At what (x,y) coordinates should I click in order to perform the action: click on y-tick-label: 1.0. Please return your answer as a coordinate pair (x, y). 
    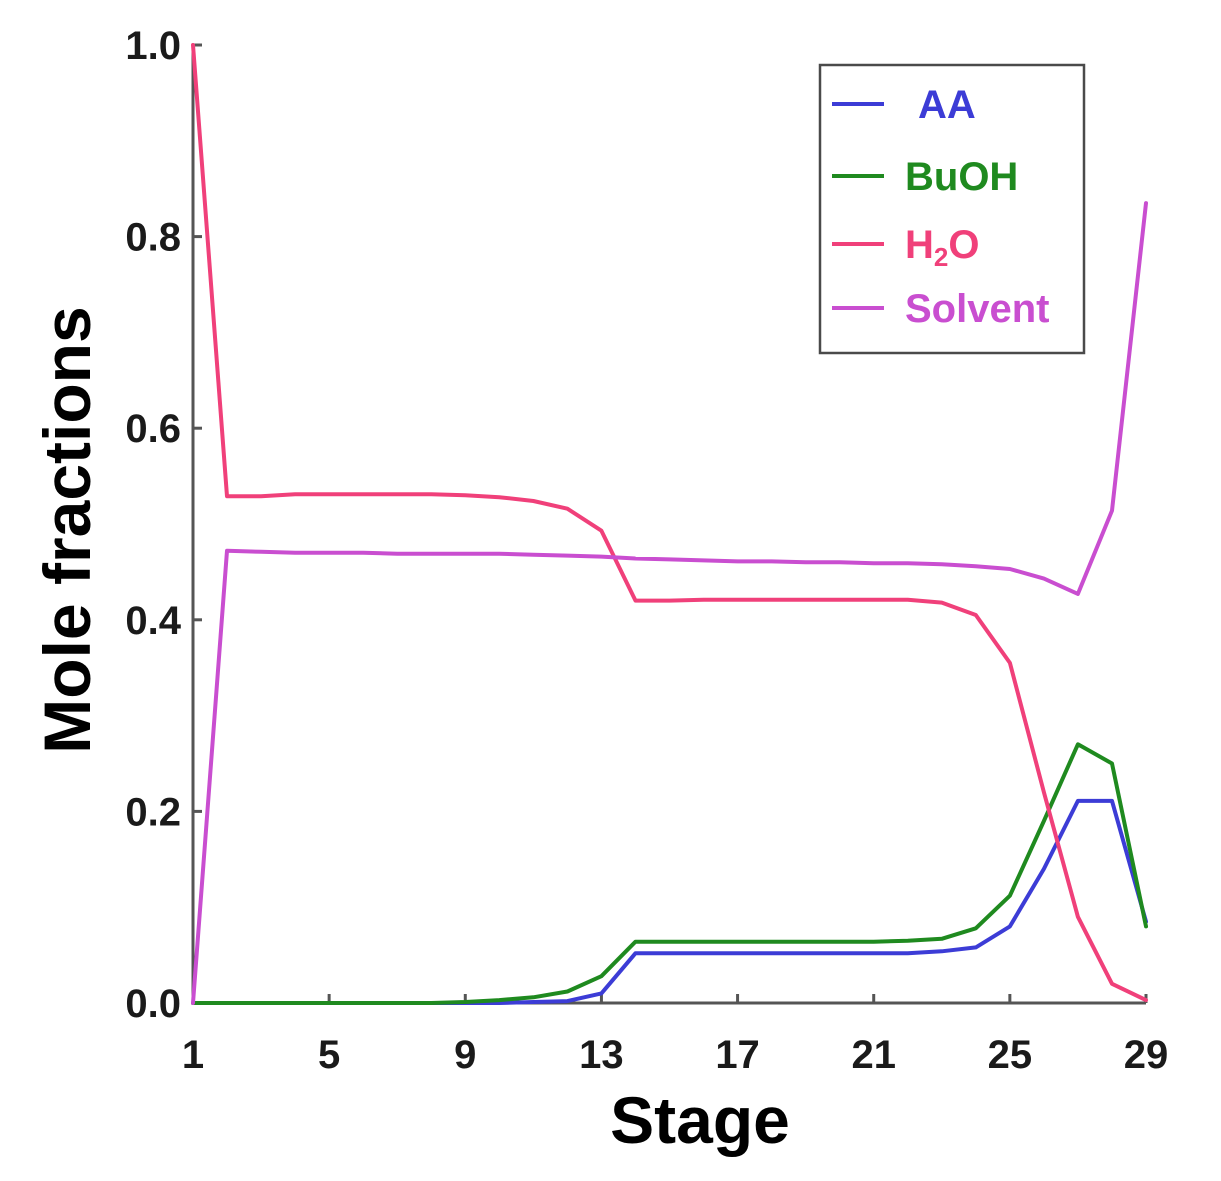
    Looking at the image, I should click on (153, 46).